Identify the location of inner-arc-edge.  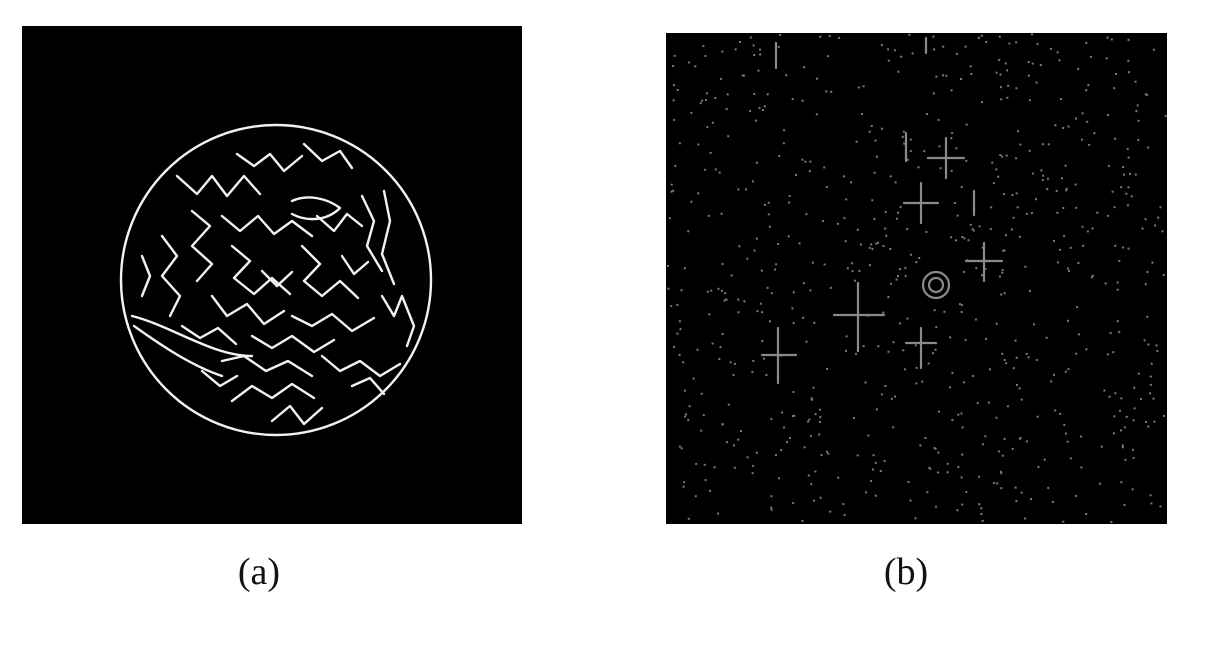
(192, 336).